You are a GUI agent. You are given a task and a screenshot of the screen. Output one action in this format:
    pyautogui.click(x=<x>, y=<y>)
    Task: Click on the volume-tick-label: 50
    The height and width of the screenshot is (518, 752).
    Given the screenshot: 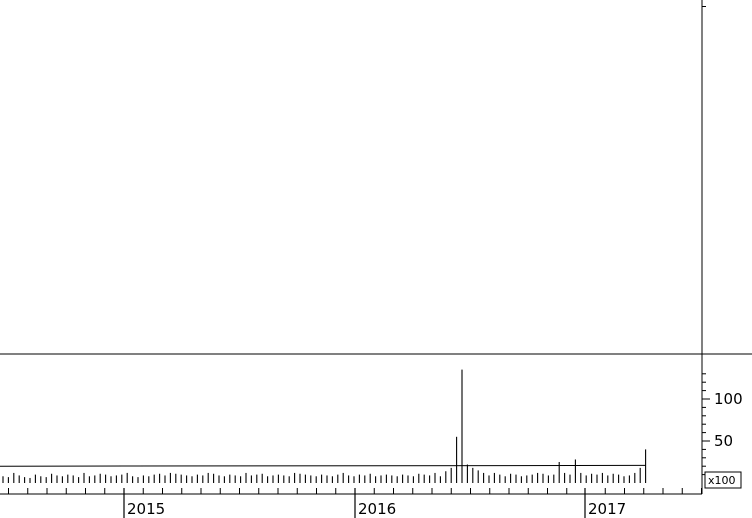 What is the action you would take?
    pyautogui.click(x=723, y=441)
    